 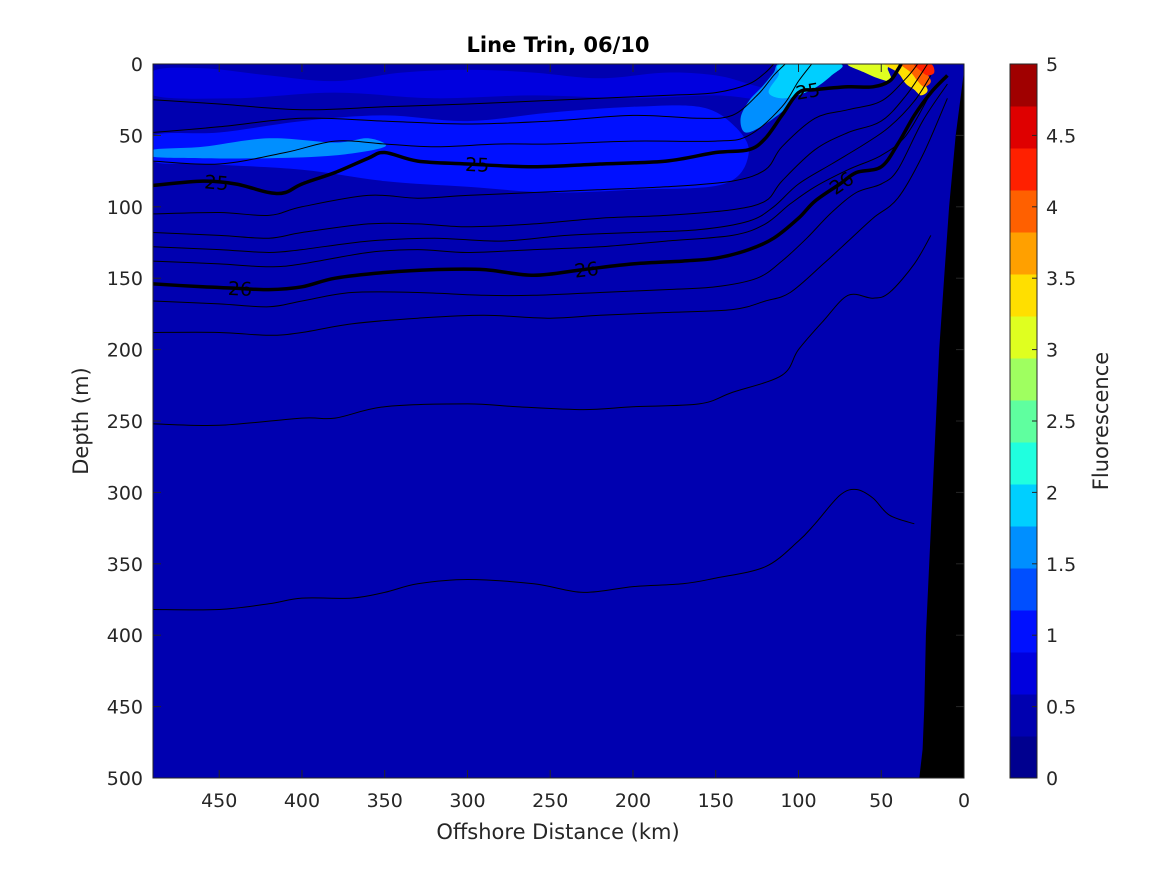 What do you see at coordinates (131, 136) in the screenshot?
I see `y-tick-label: 50` at bounding box center [131, 136].